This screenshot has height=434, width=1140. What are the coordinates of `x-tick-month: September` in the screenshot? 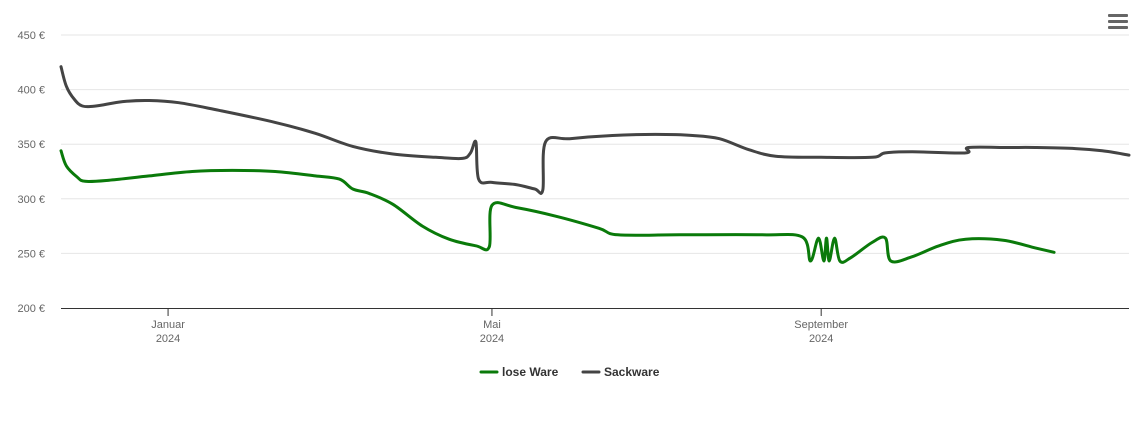 It's located at (821, 325).